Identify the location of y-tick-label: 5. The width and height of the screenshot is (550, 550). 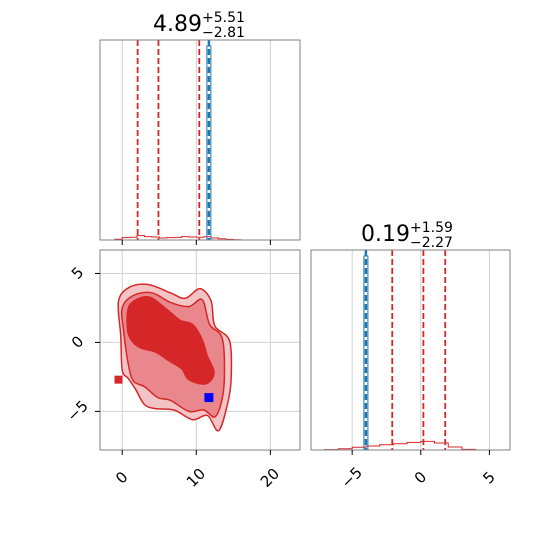
(77, 272).